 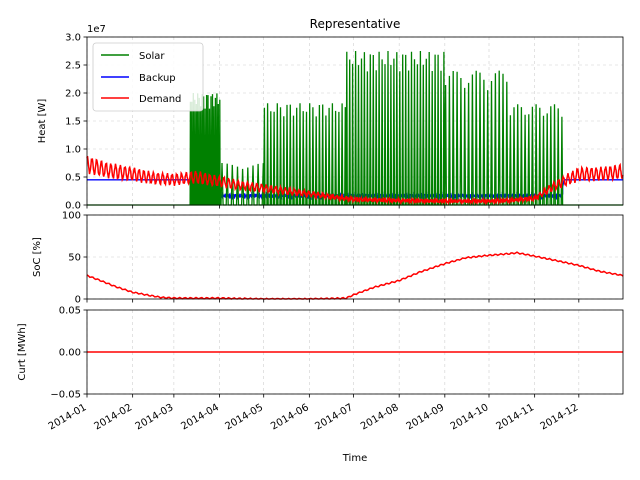 I want to click on xtick-label: 2014-01, so click(x=68, y=417).